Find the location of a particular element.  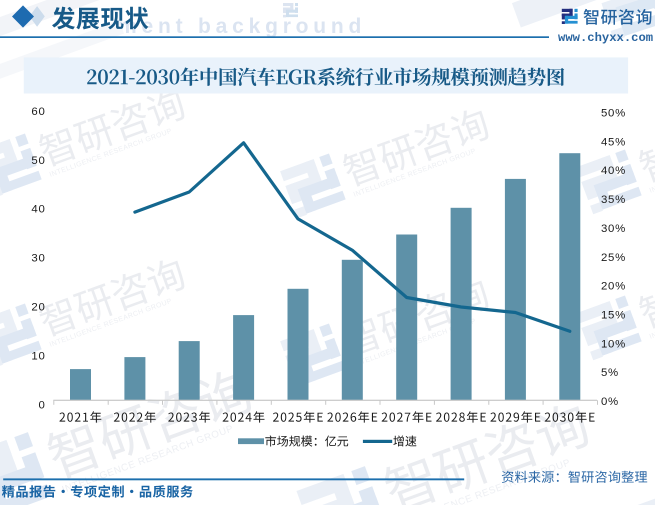

svg-text: 30 is located at coordinates (38, 259).